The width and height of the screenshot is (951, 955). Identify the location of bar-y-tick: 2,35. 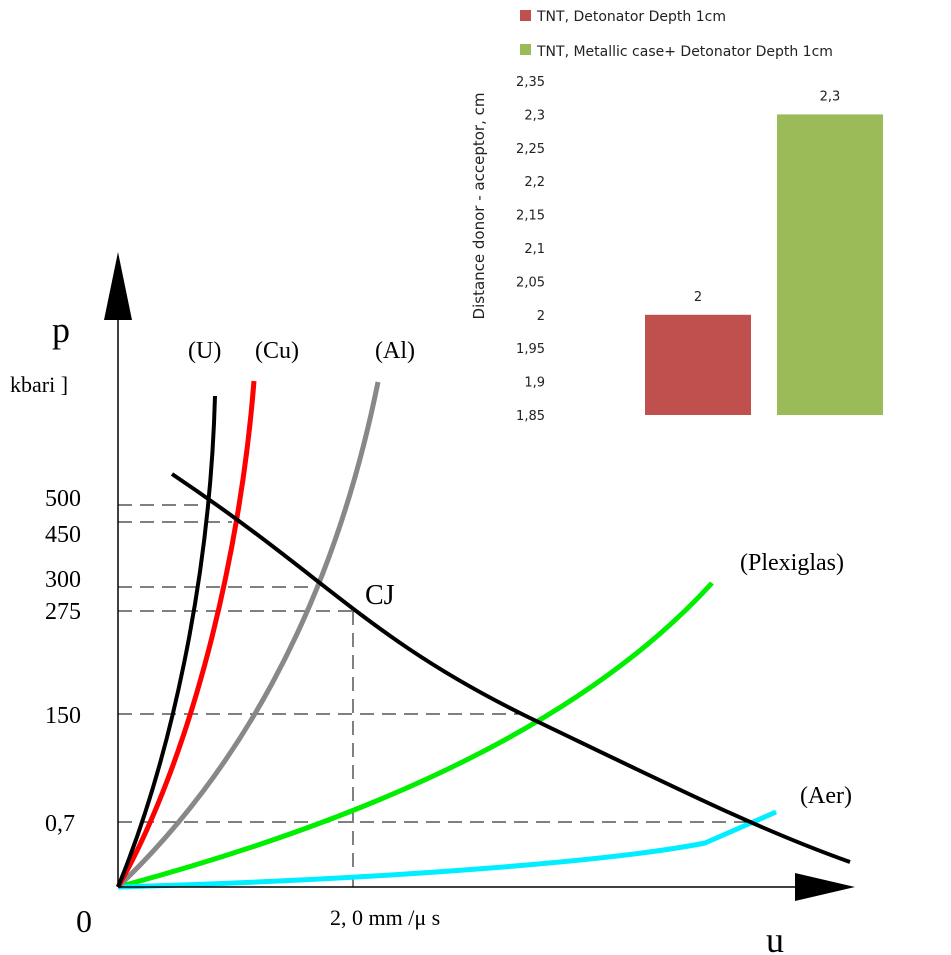
(530, 82).